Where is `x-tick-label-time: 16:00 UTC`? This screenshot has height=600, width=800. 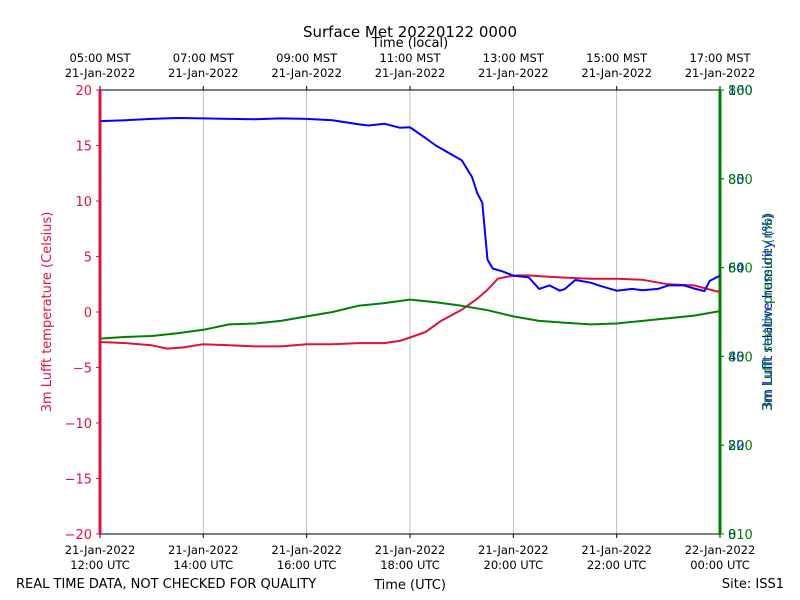 x-tick-label-time: 16:00 UTC is located at coordinates (307, 565).